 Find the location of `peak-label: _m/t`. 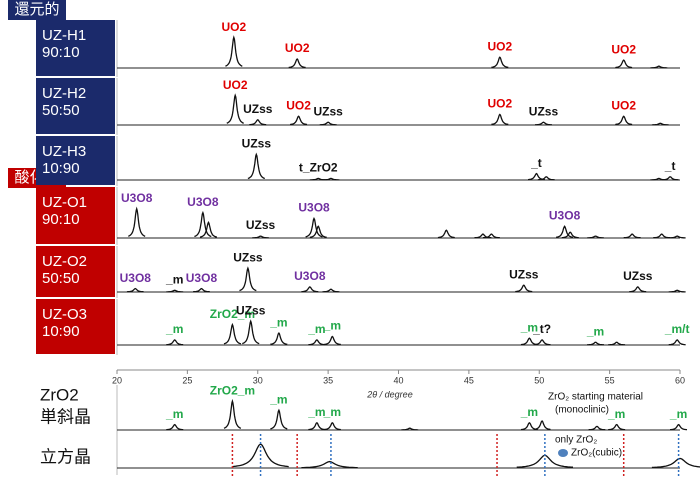

peak-label: _m/t is located at coordinates (677, 329).